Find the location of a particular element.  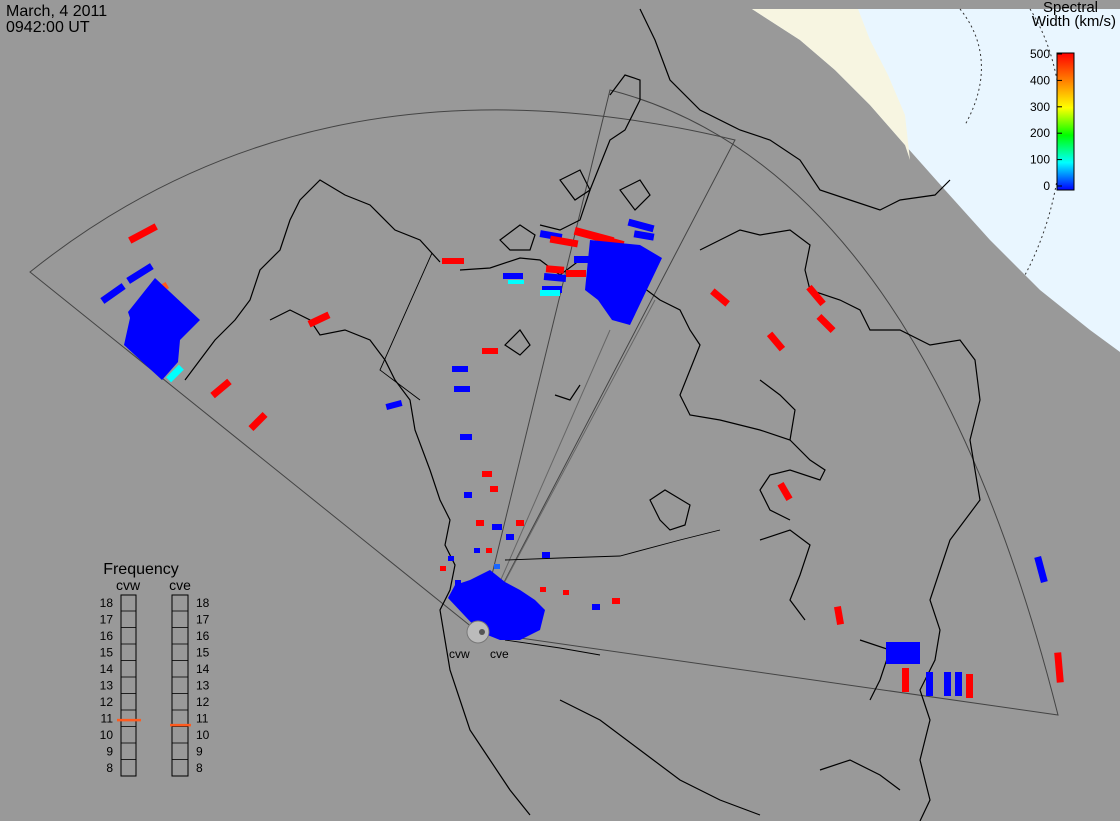

radar-label-cvw: cvw is located at coordinates (459, 654).